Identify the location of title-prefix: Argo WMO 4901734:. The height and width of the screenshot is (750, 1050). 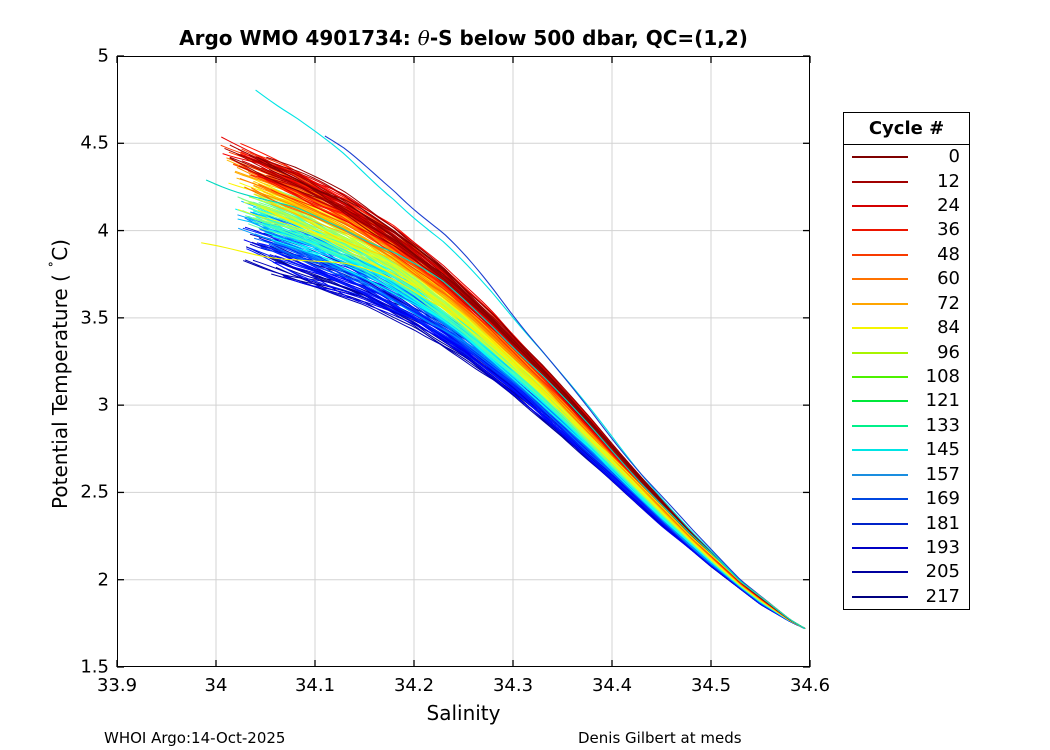
(298, 38).